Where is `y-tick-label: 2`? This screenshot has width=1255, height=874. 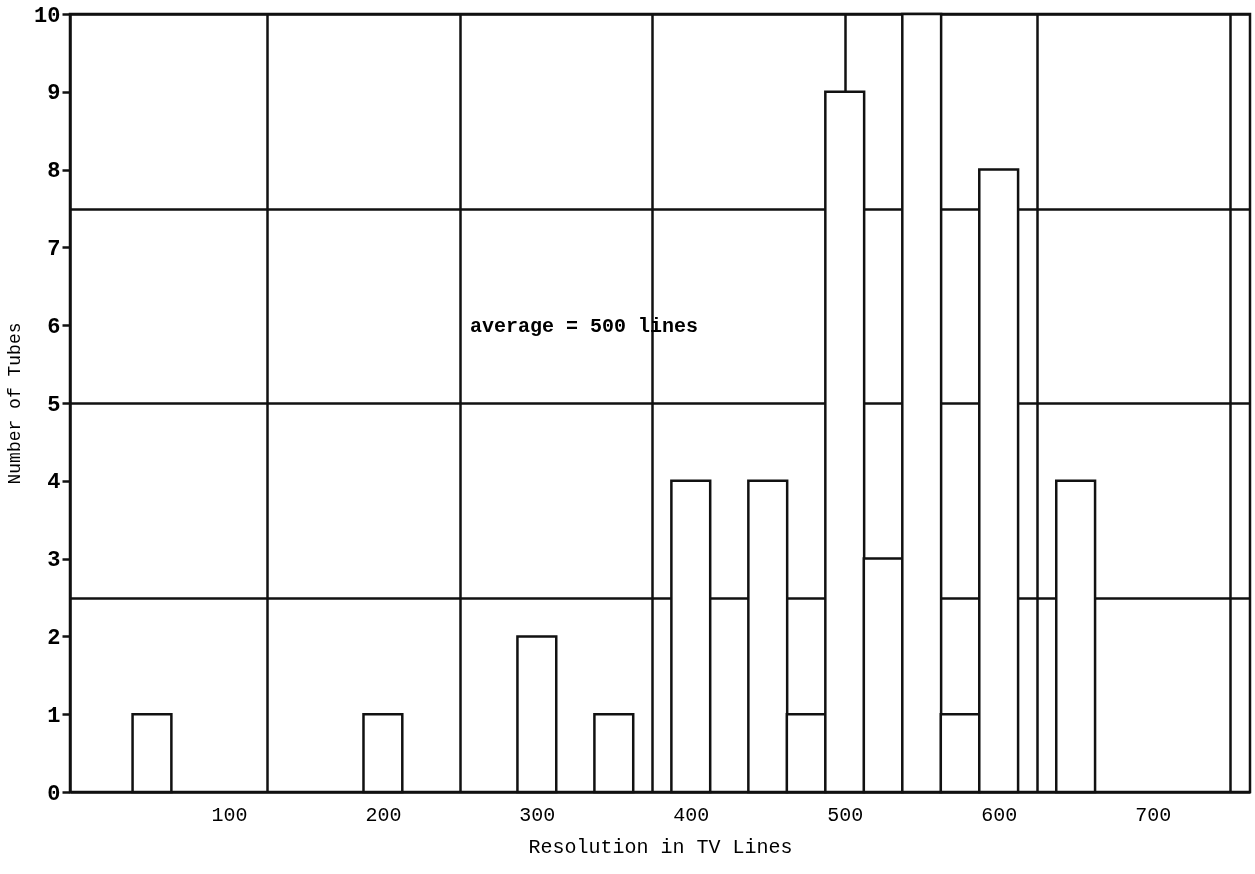
y-tick-label: 2 is located at coordinates (54, 638).